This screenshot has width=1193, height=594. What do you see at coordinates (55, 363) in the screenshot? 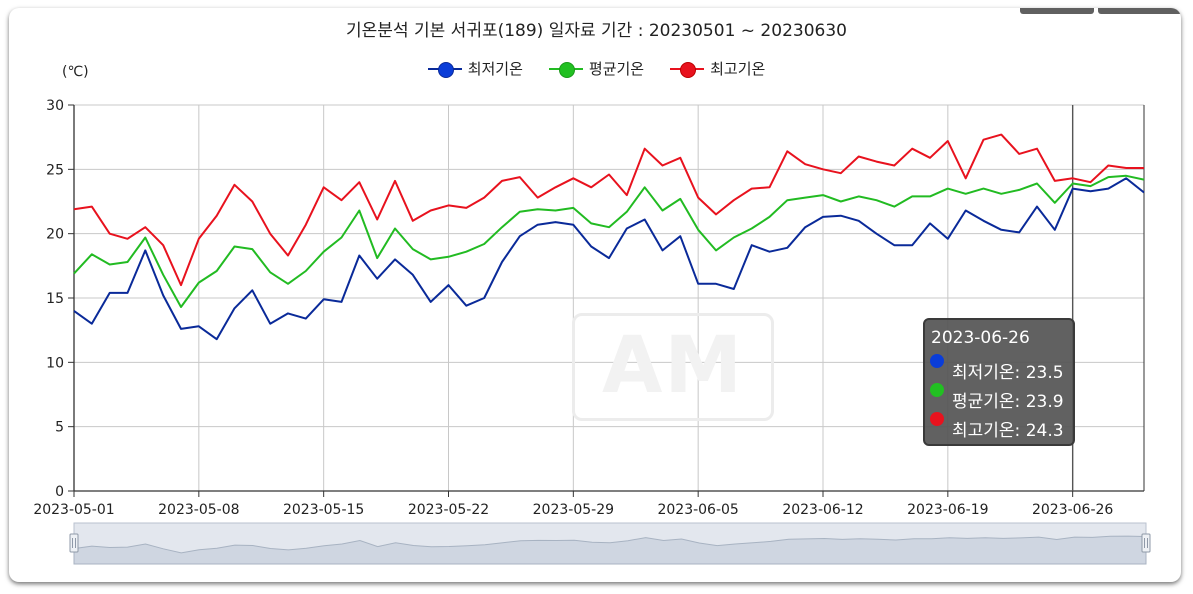
I see `y-tick-label: 10` at bounding box center [55, 363].